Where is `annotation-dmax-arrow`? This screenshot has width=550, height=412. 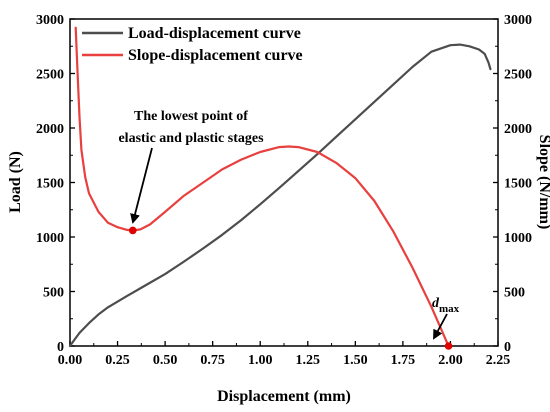 annotation-dmax-arrow is located at coordinates (440, 326).